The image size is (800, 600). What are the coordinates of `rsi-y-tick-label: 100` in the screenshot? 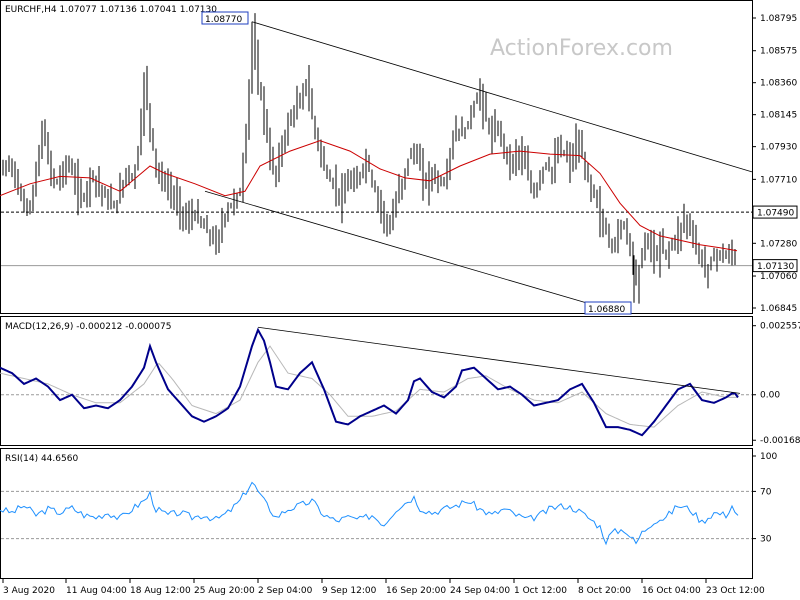 It's located at (768, 457).